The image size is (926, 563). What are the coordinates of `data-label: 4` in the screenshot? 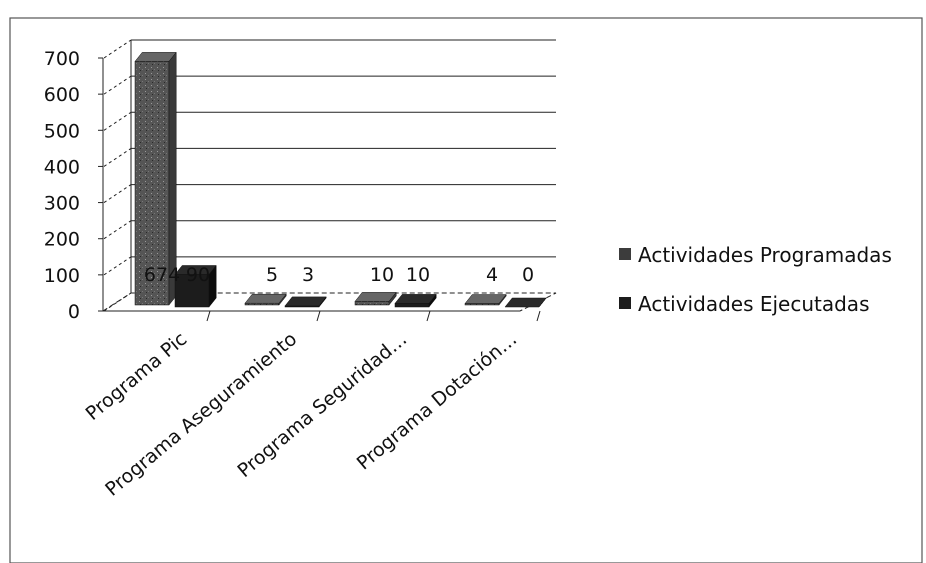 It's located at (492, 275).